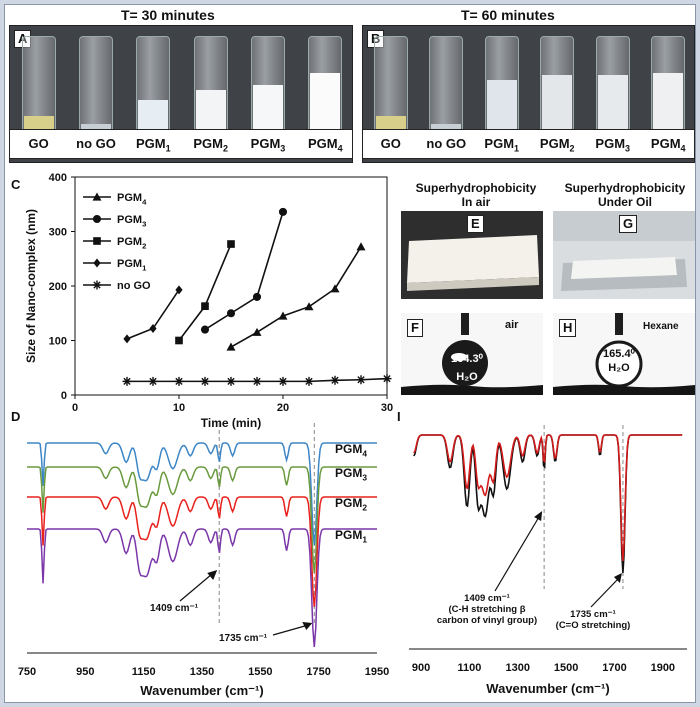  I want to click on panel-g-photo, so click(624, 255).